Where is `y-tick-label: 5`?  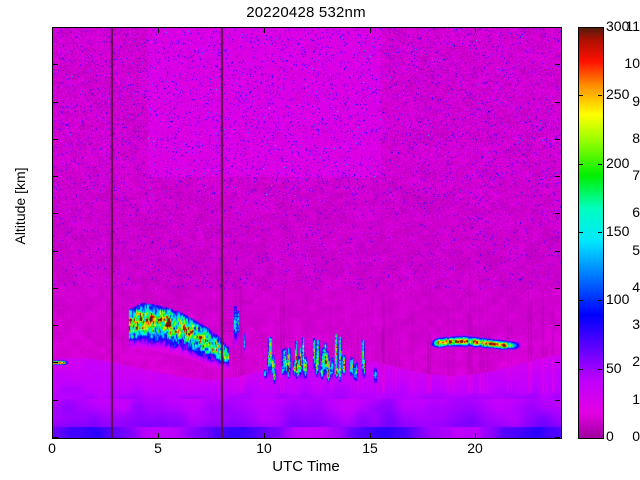
y-tick-label: 5 is located at coordinates (636, 250).